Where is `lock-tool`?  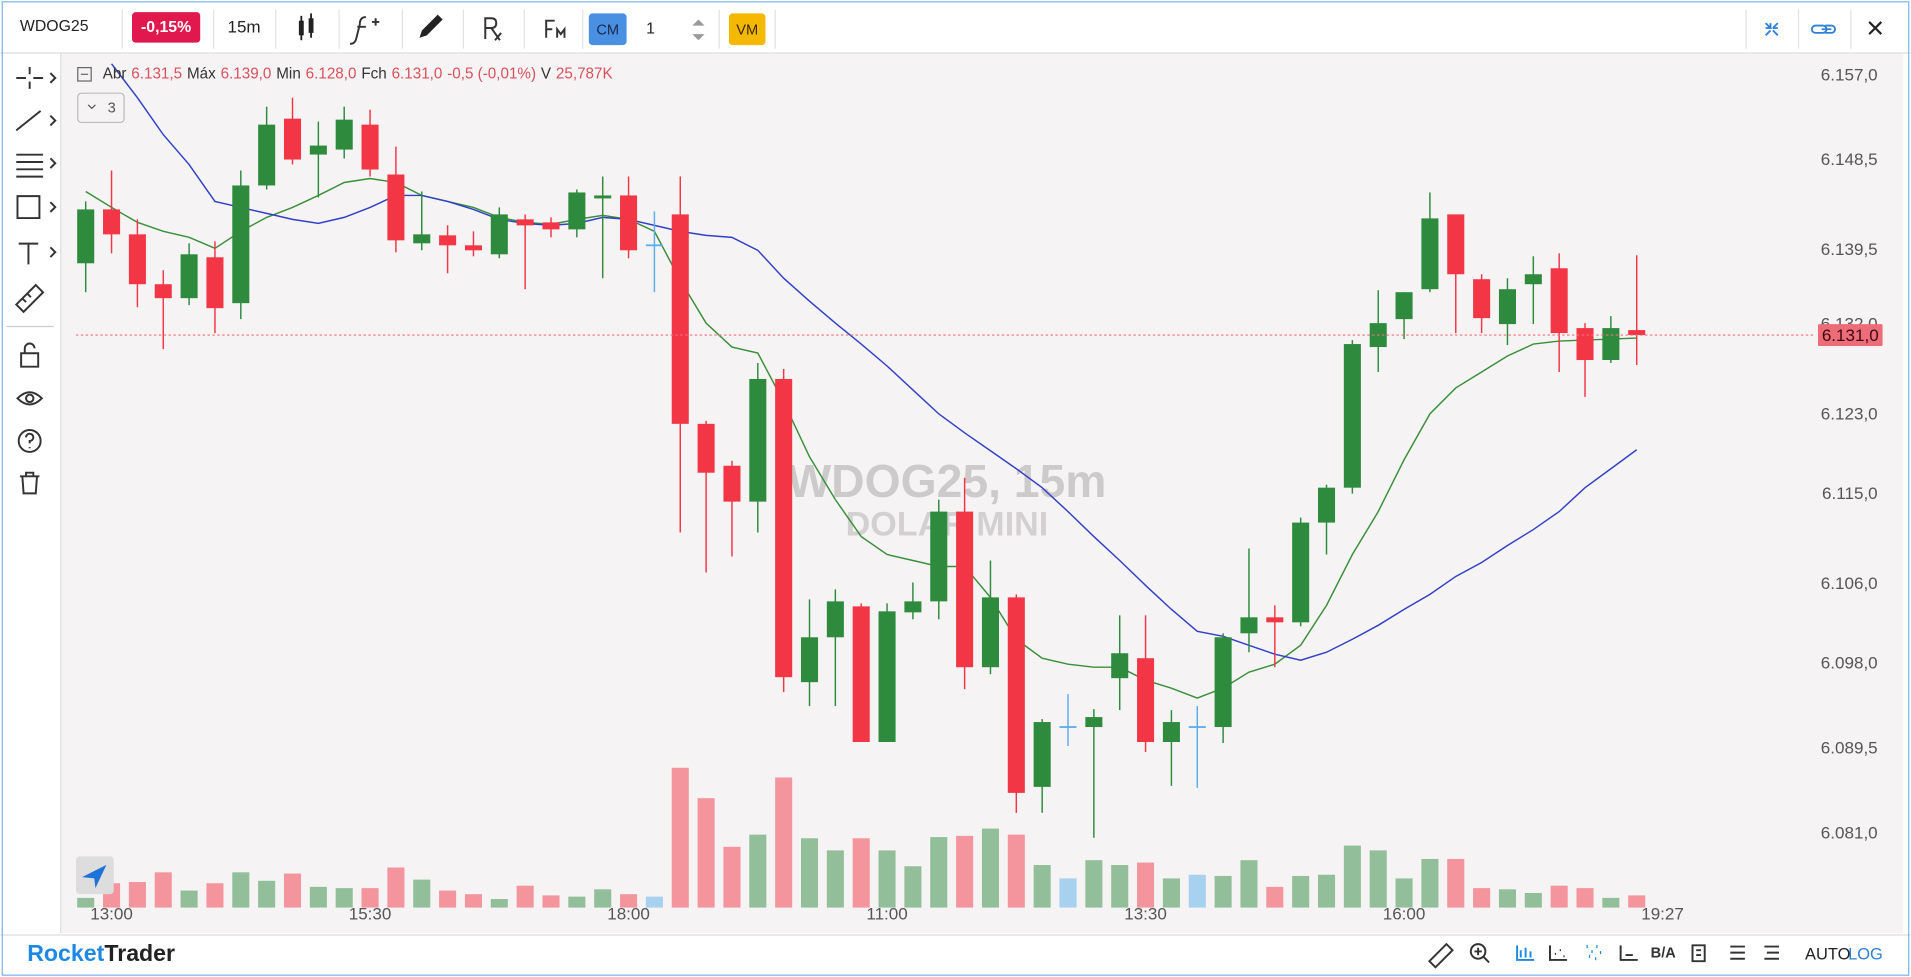 lock-tool is located at coordinates (30, 355).